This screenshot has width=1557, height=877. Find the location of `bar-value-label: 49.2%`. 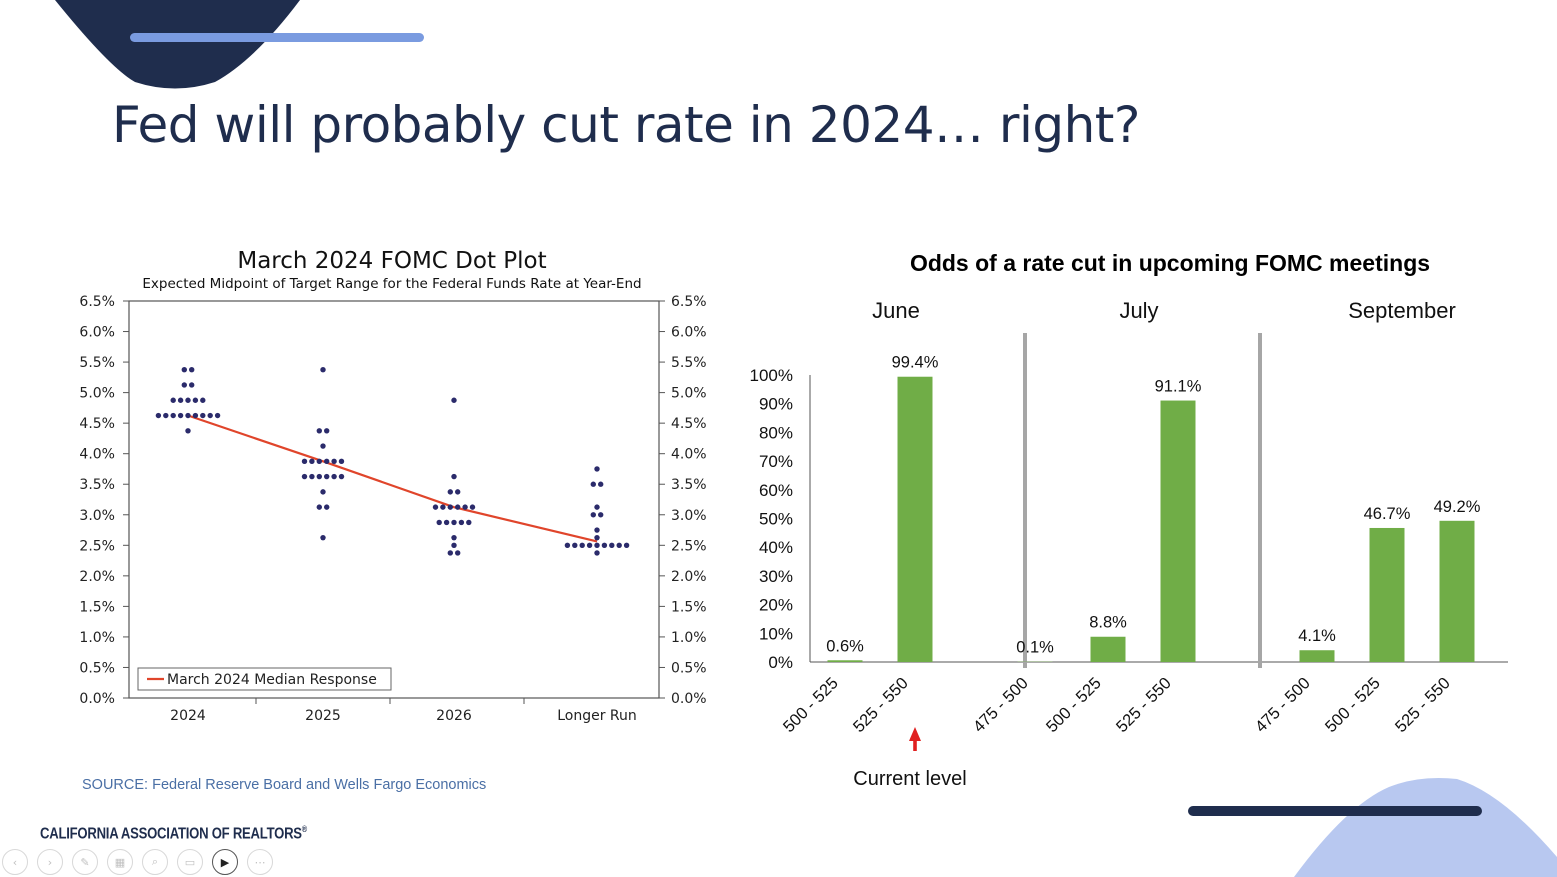

bar-value-label: 49.2% is located at coordinates (1457, 507).